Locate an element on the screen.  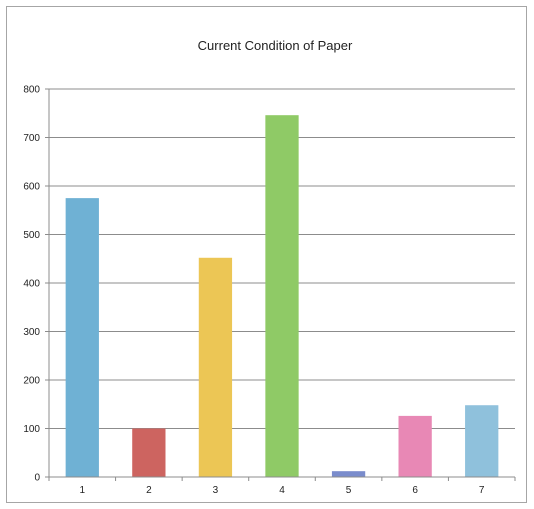
x-tick-label: 6 is located at coordinates (415, 490).